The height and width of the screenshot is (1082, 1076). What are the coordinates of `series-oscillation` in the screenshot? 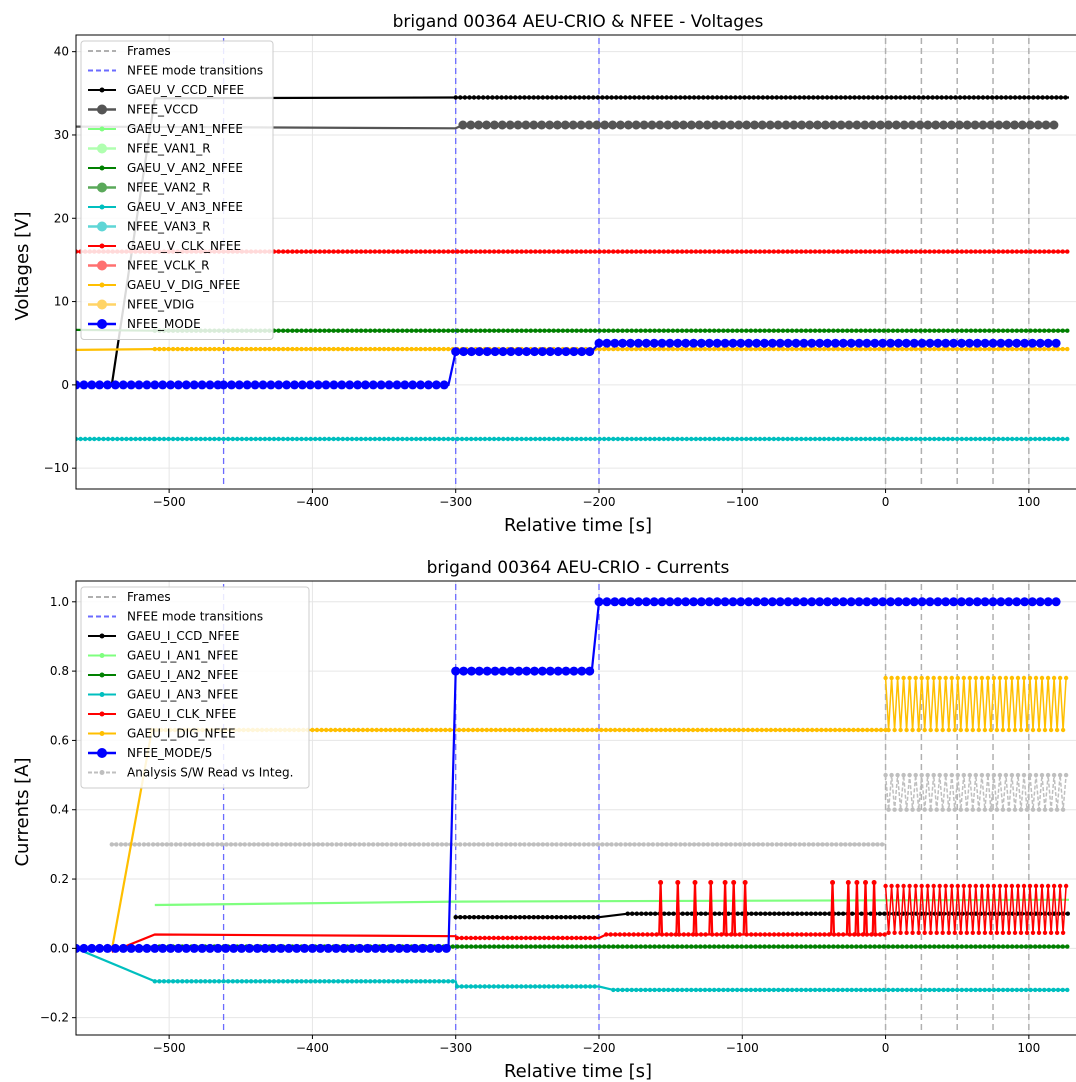 It's located at (975, 704).